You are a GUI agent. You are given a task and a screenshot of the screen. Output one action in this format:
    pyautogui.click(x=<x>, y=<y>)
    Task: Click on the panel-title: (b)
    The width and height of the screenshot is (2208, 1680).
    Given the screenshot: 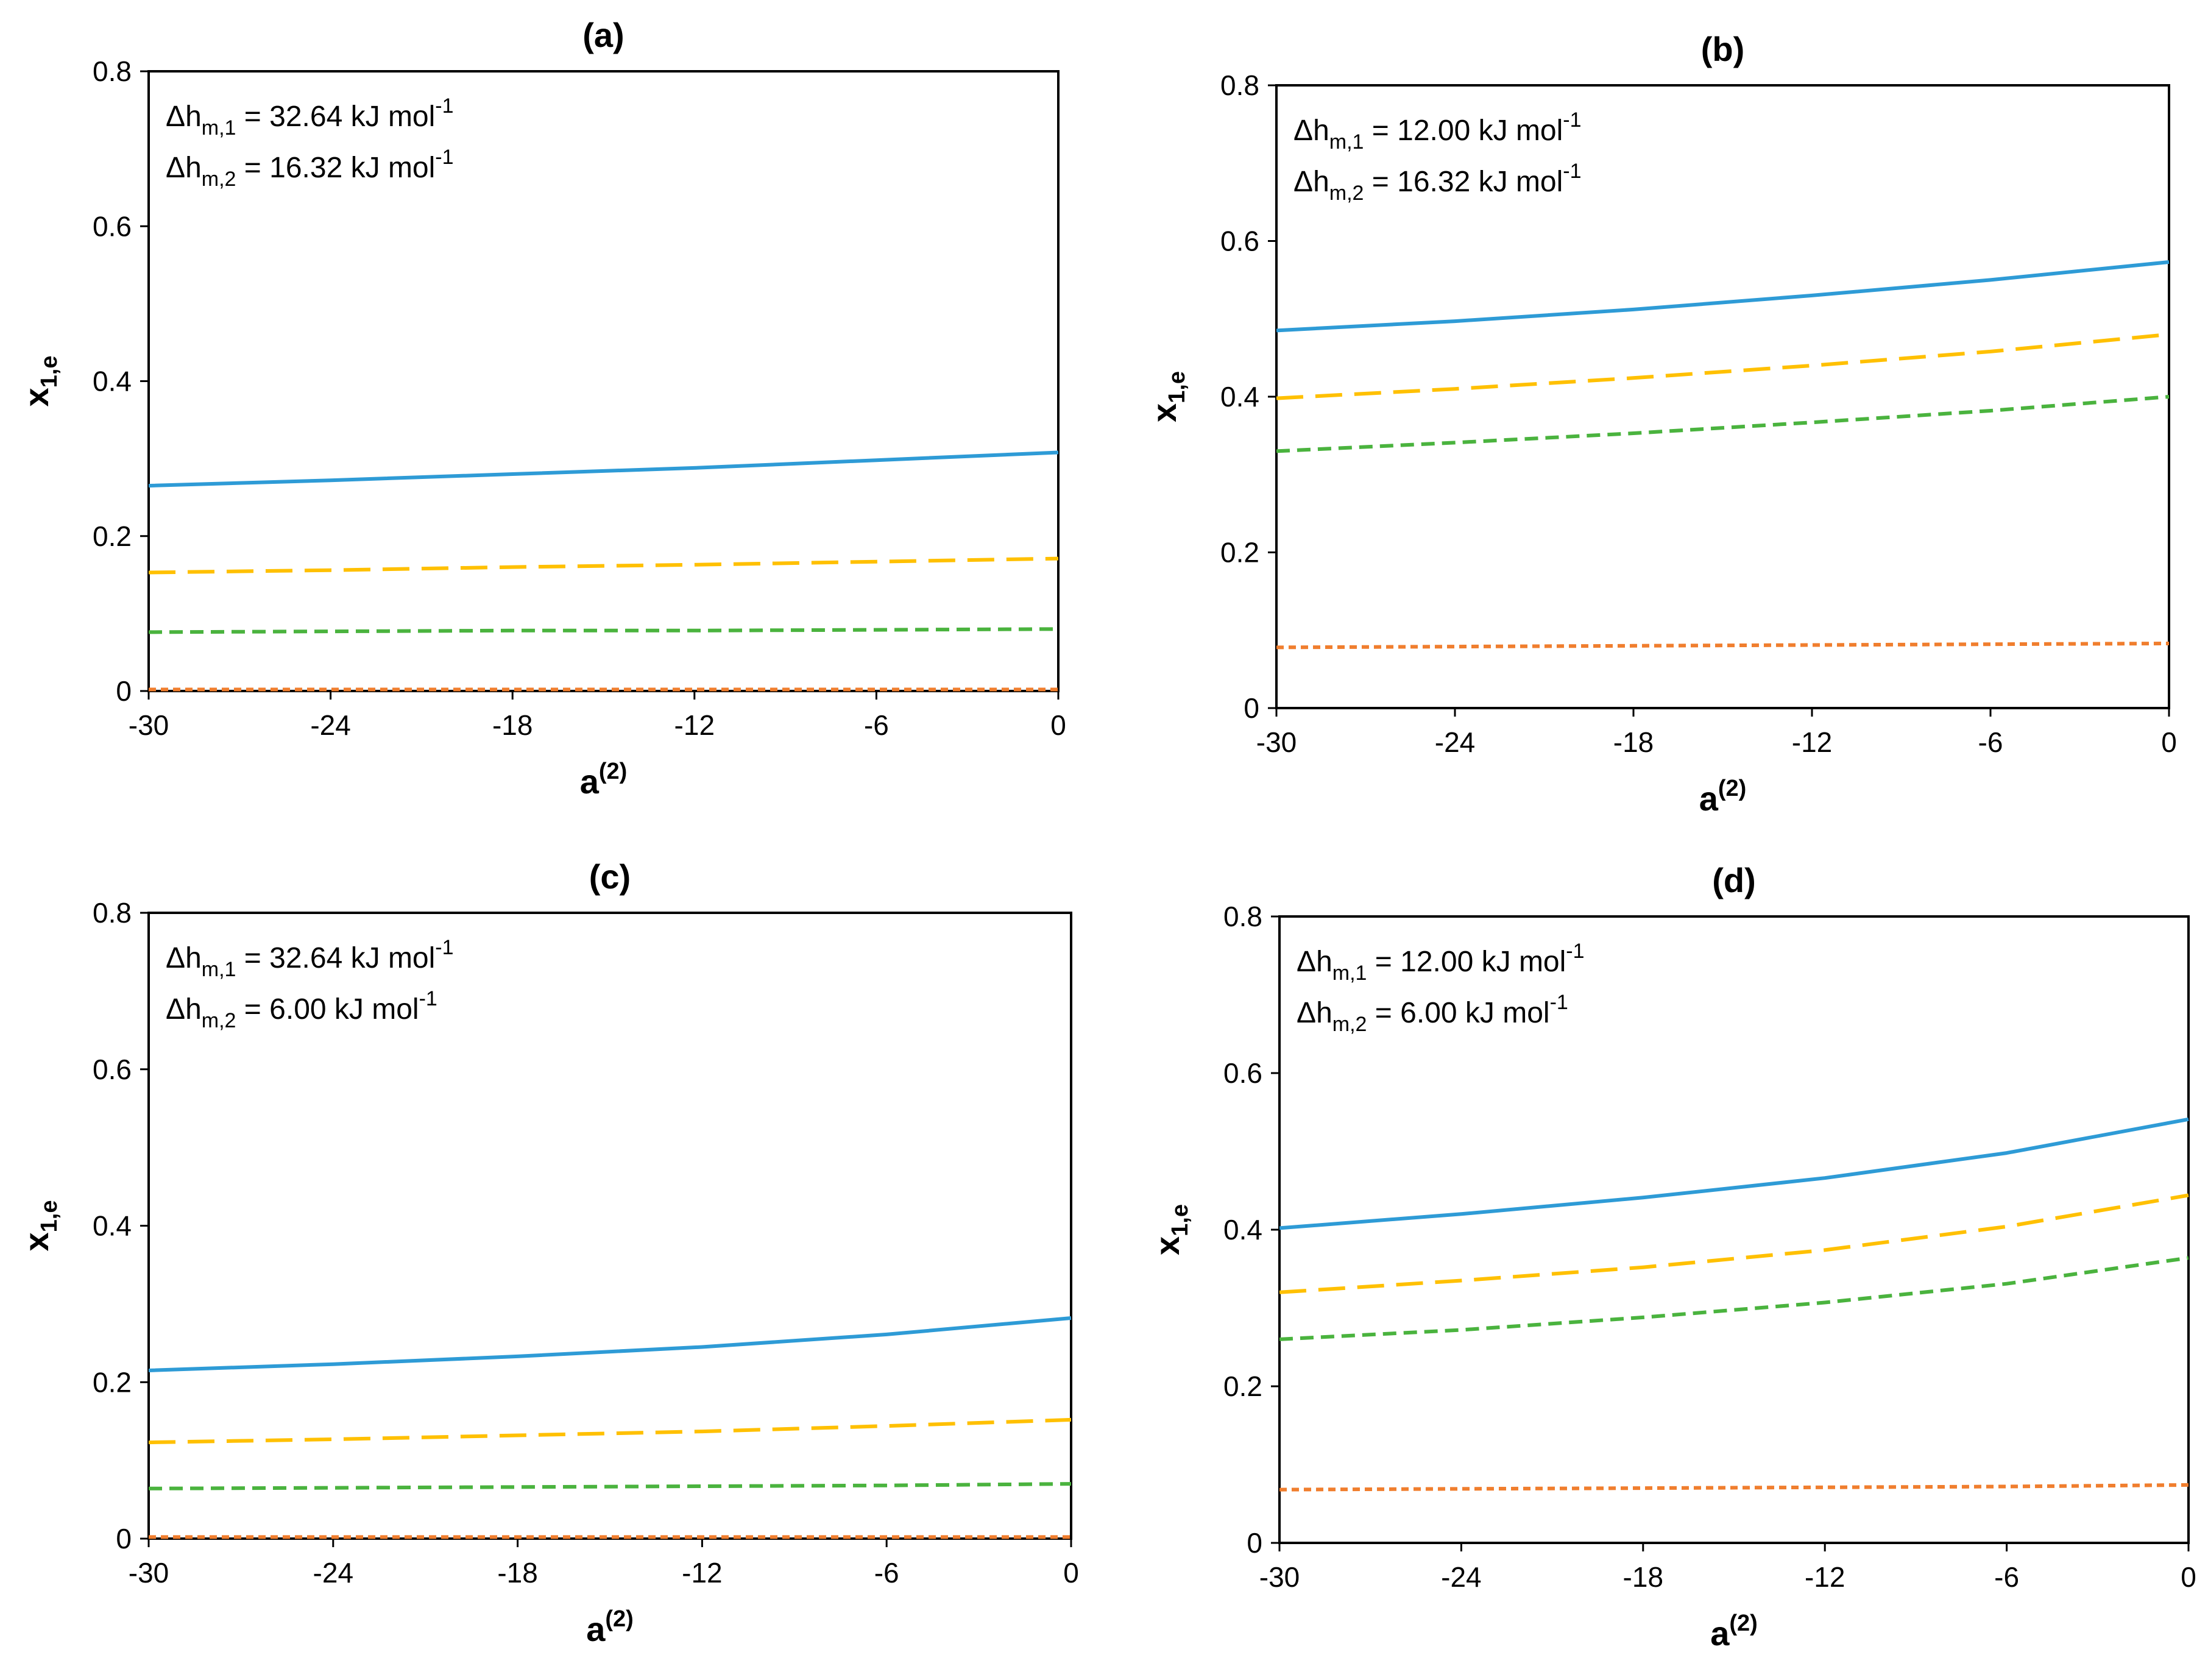 What is the action you would take?
    pyautogui.click(x=1723, y=49)
    